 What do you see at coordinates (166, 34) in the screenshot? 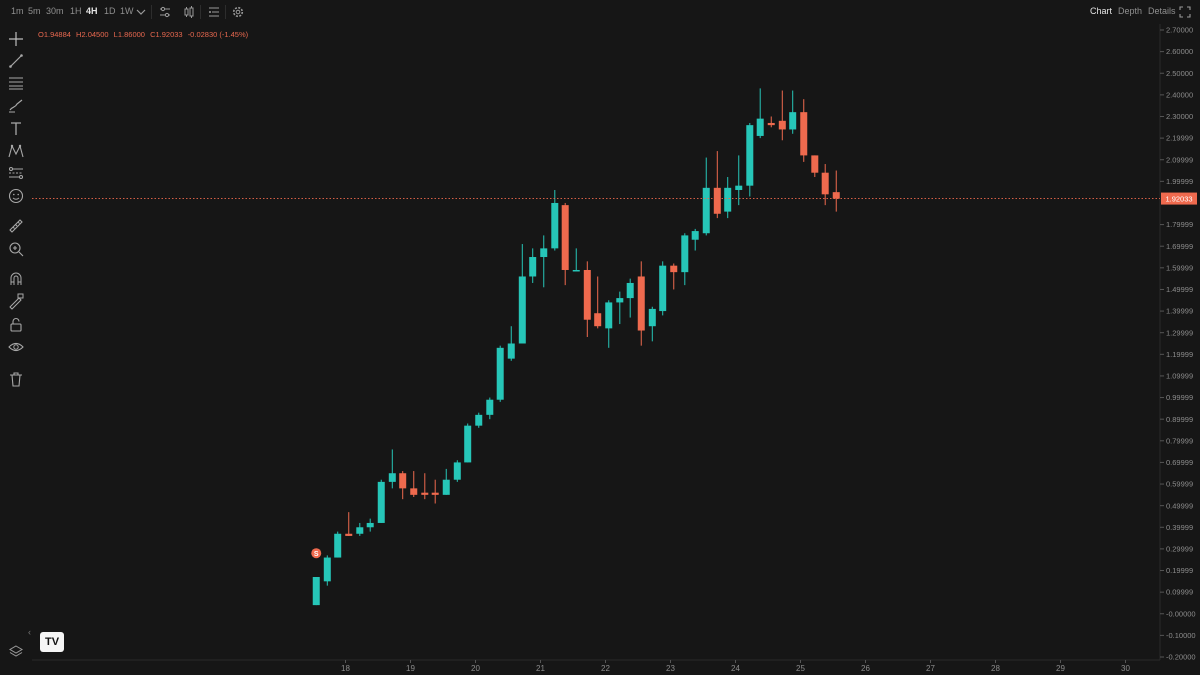
I see `ohlc-close: C1.92033` at bounding box center [166, 34].